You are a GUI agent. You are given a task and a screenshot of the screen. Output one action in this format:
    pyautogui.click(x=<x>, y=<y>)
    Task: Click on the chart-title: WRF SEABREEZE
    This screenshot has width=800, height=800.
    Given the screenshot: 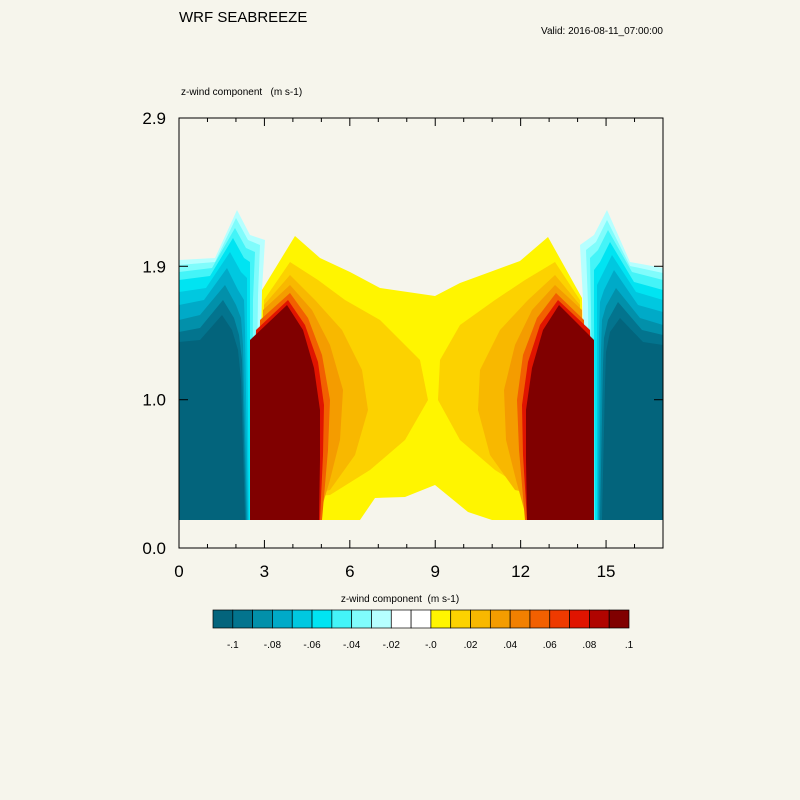 What is the action you would take?
    pyautogui.click(x=243, y=17)
    